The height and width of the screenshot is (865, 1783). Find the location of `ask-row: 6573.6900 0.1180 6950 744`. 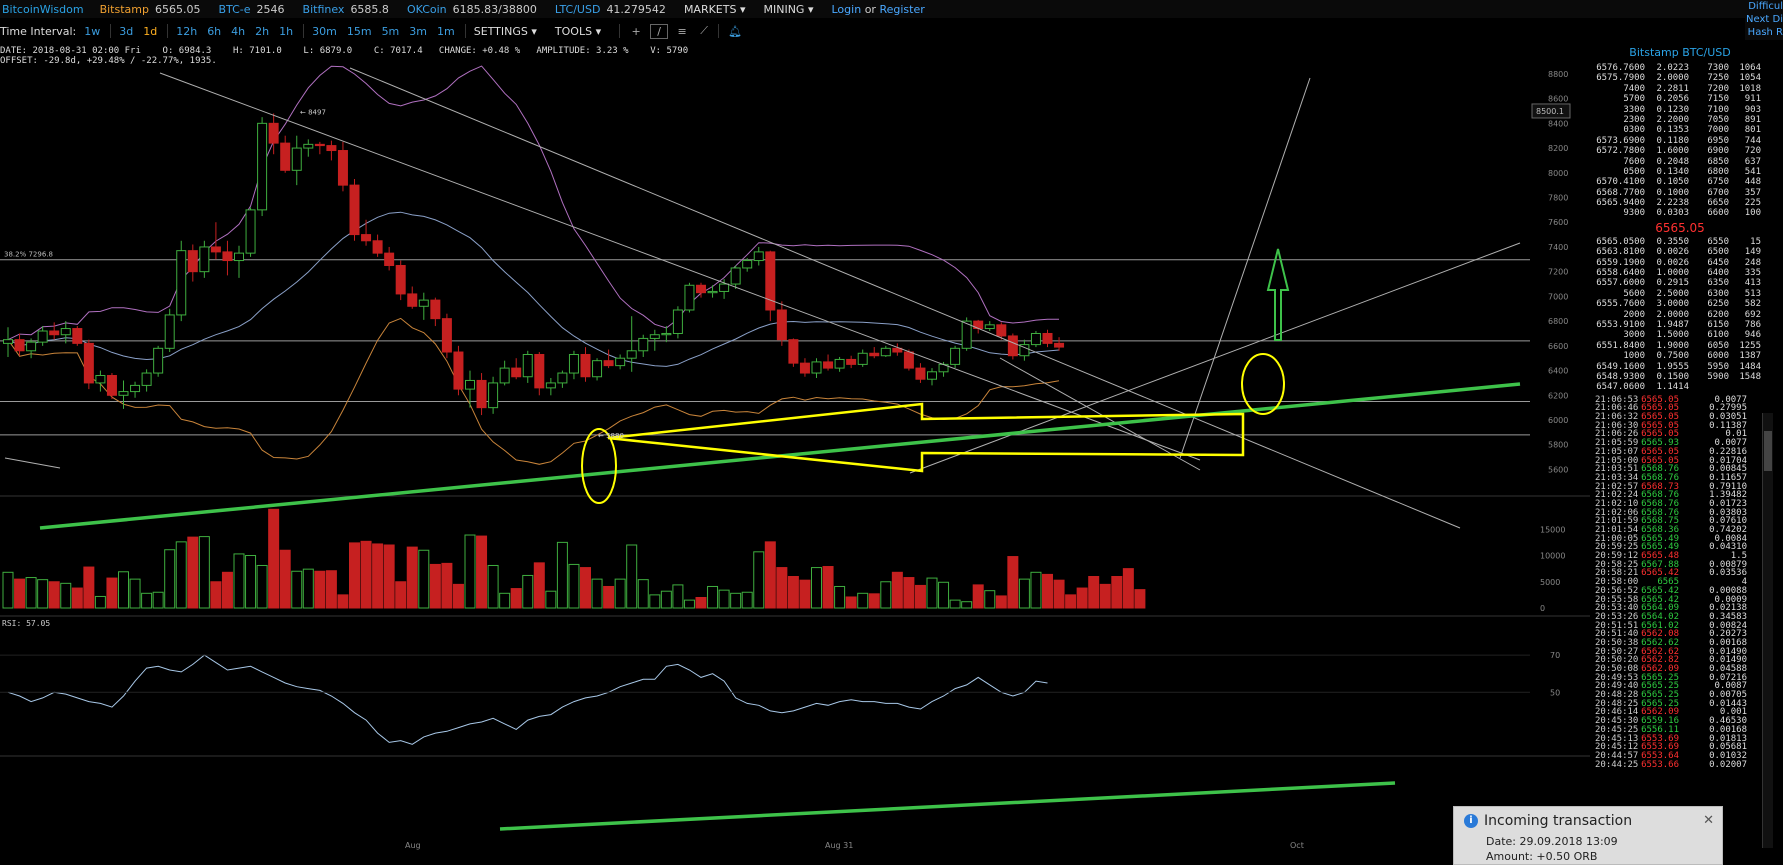

ask-row: 6573.6900 0.1180 6950 744 is located at coordinates (1680, 141).